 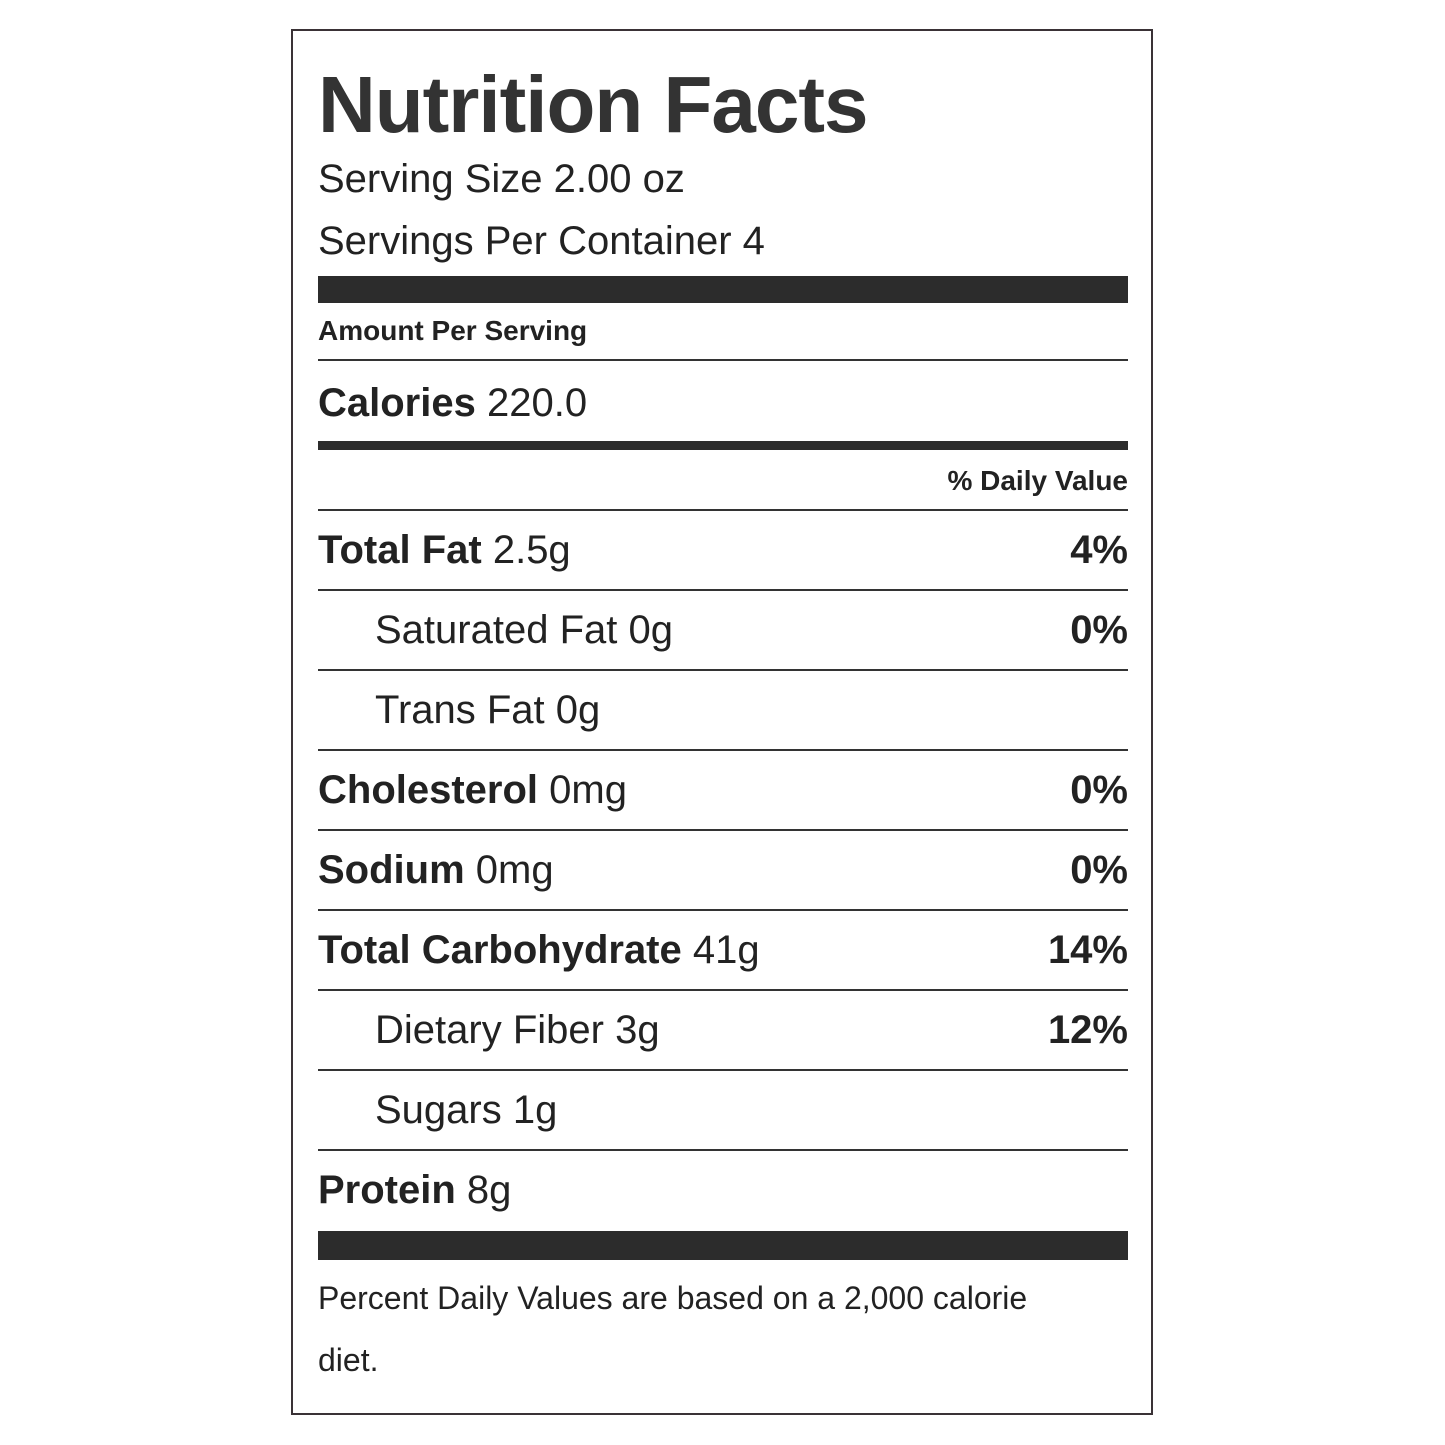 I want to click on title: Nutrition Facts, so click(x=593, y=104).